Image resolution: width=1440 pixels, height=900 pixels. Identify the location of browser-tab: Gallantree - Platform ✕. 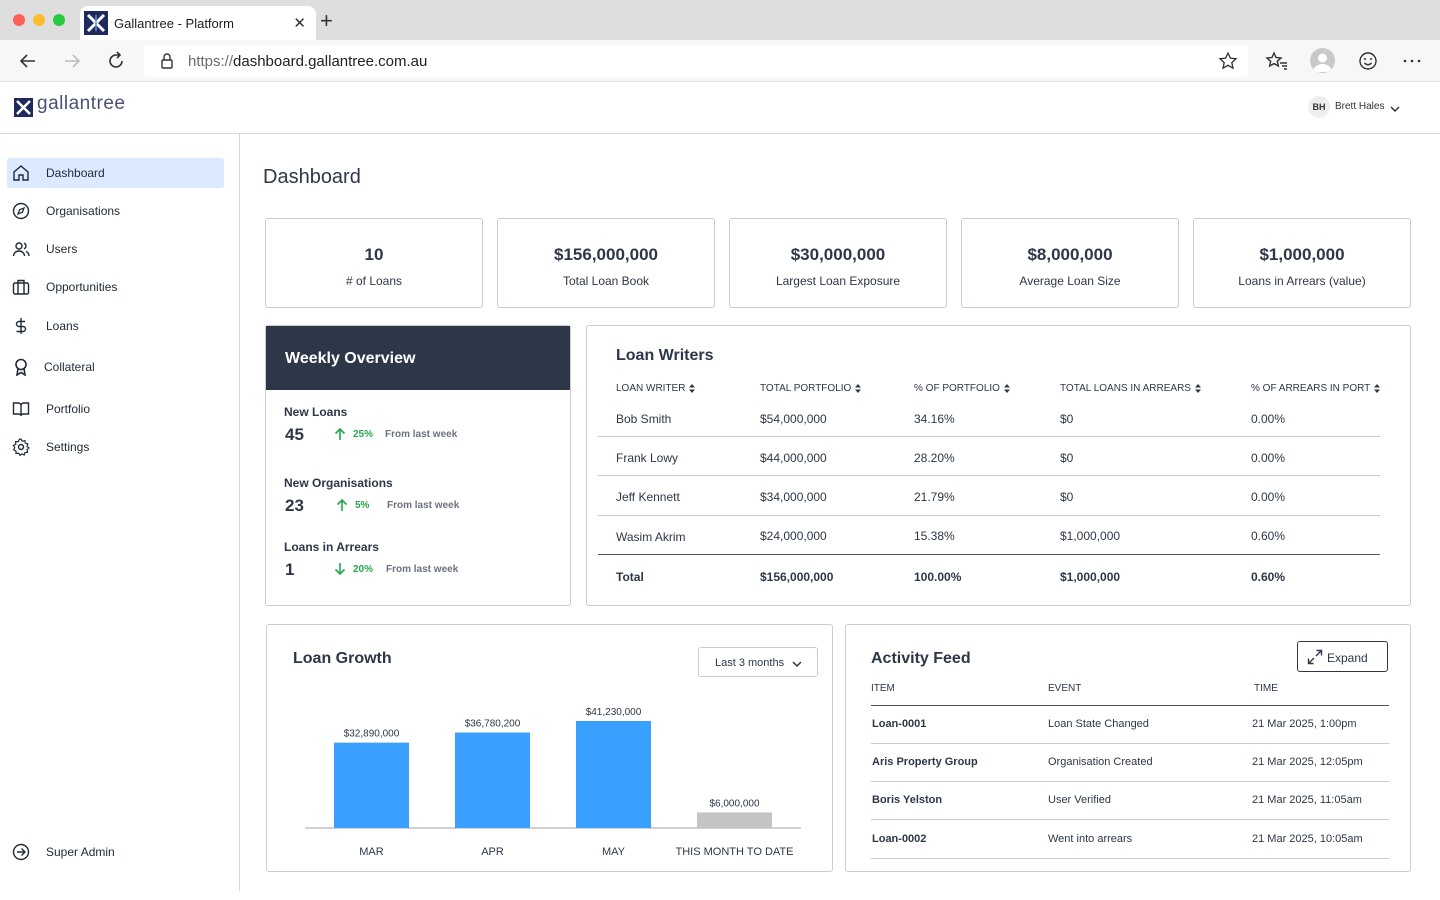
(198, 23).